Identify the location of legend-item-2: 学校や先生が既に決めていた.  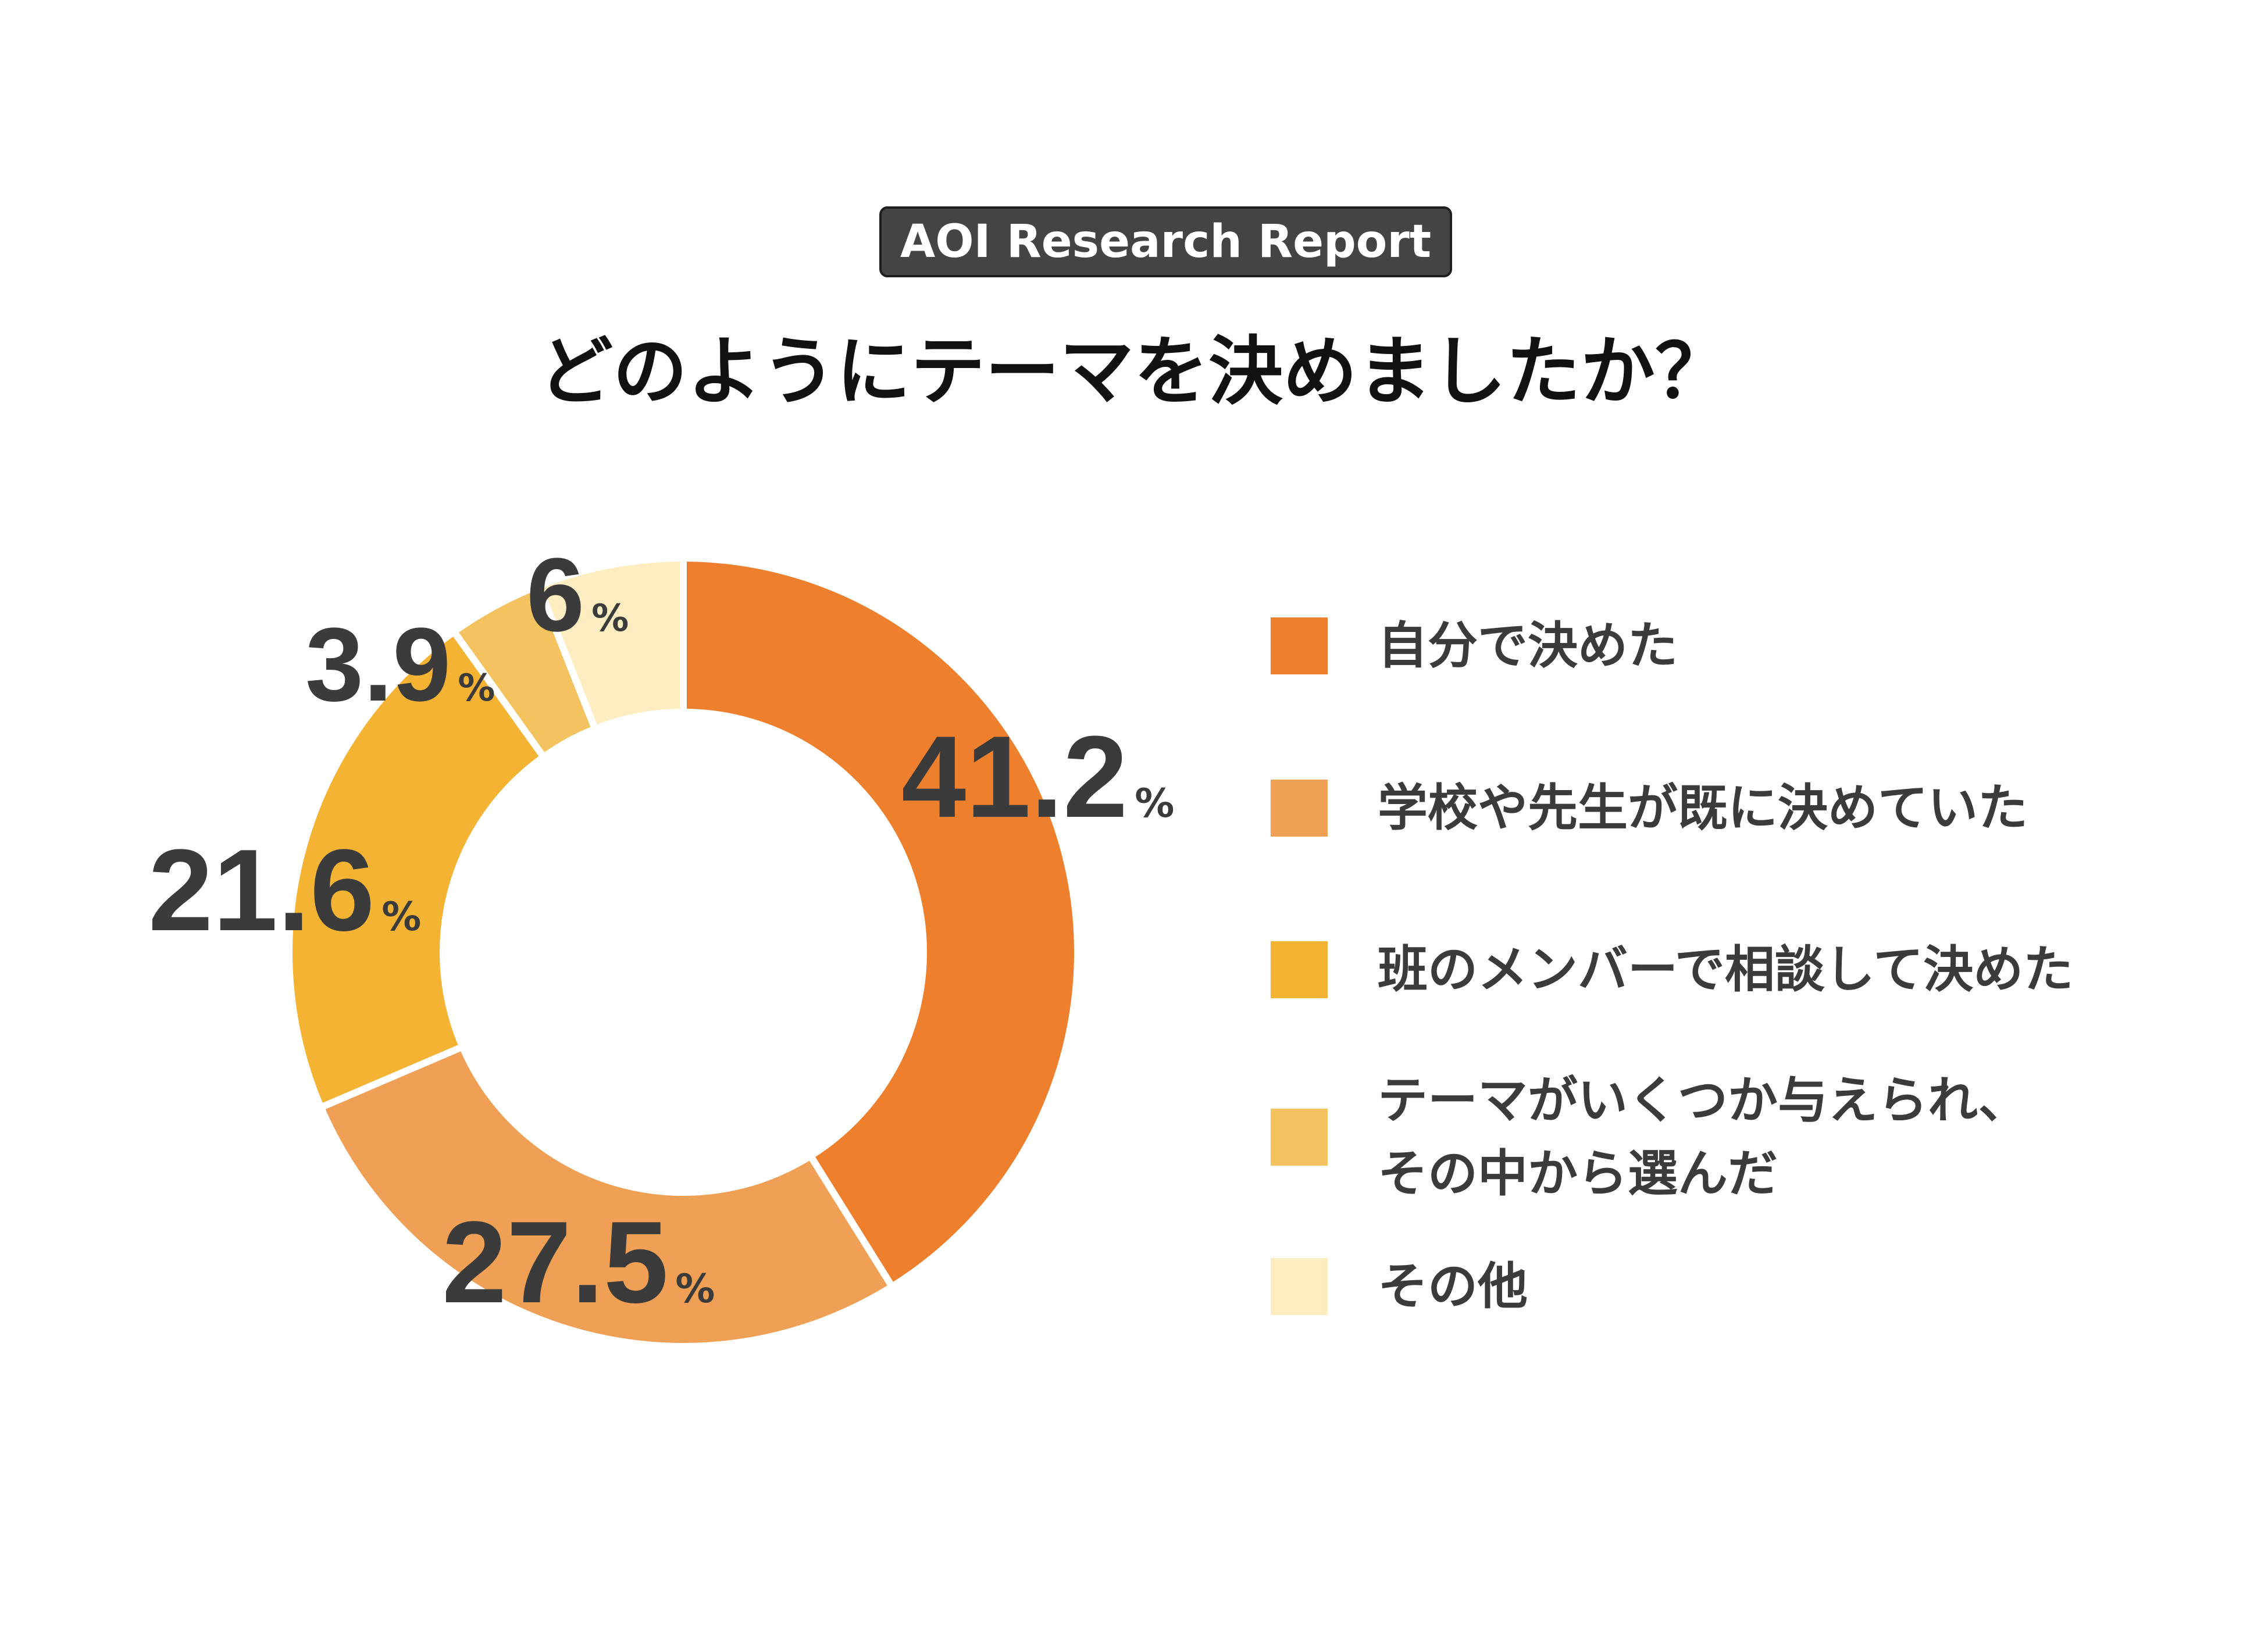
(1649, 808).